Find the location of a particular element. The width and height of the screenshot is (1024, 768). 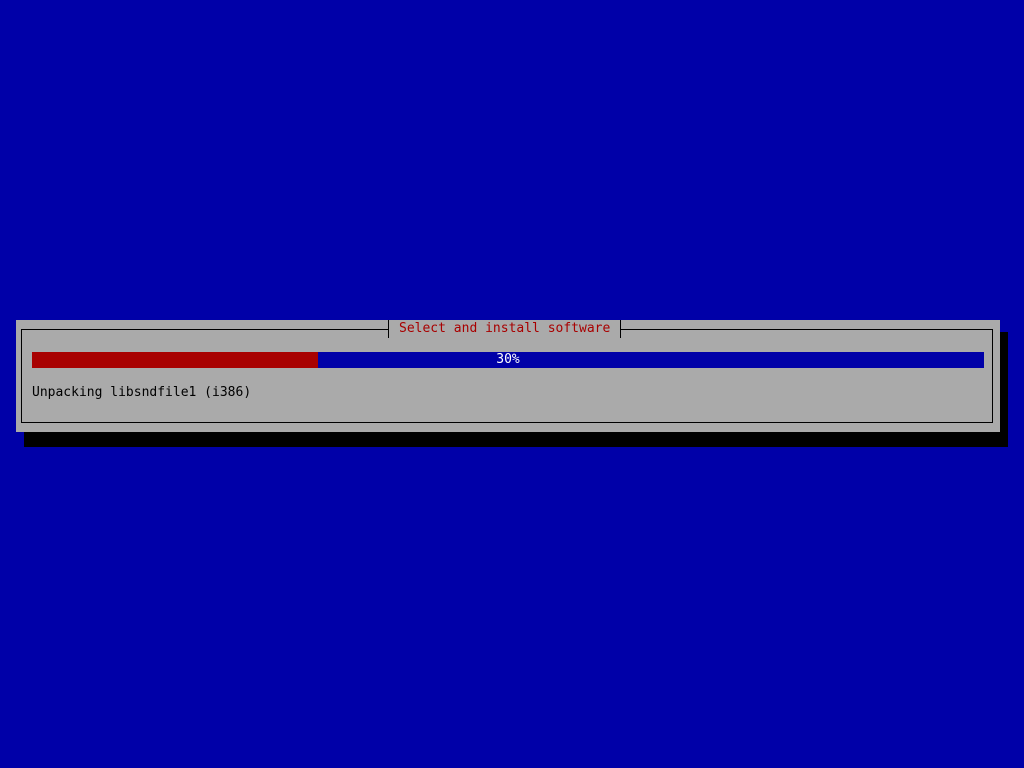

progress-bar-fill is located at coordinates (175, 360).